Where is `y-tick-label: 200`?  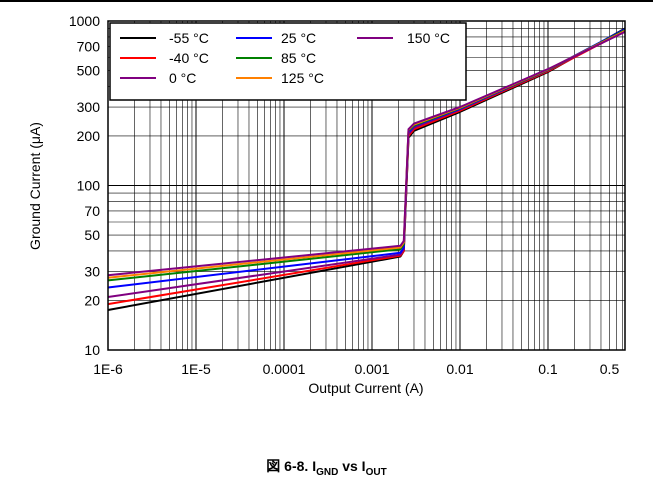
y-tick-label: 200 is located at coordinates (89, 136).